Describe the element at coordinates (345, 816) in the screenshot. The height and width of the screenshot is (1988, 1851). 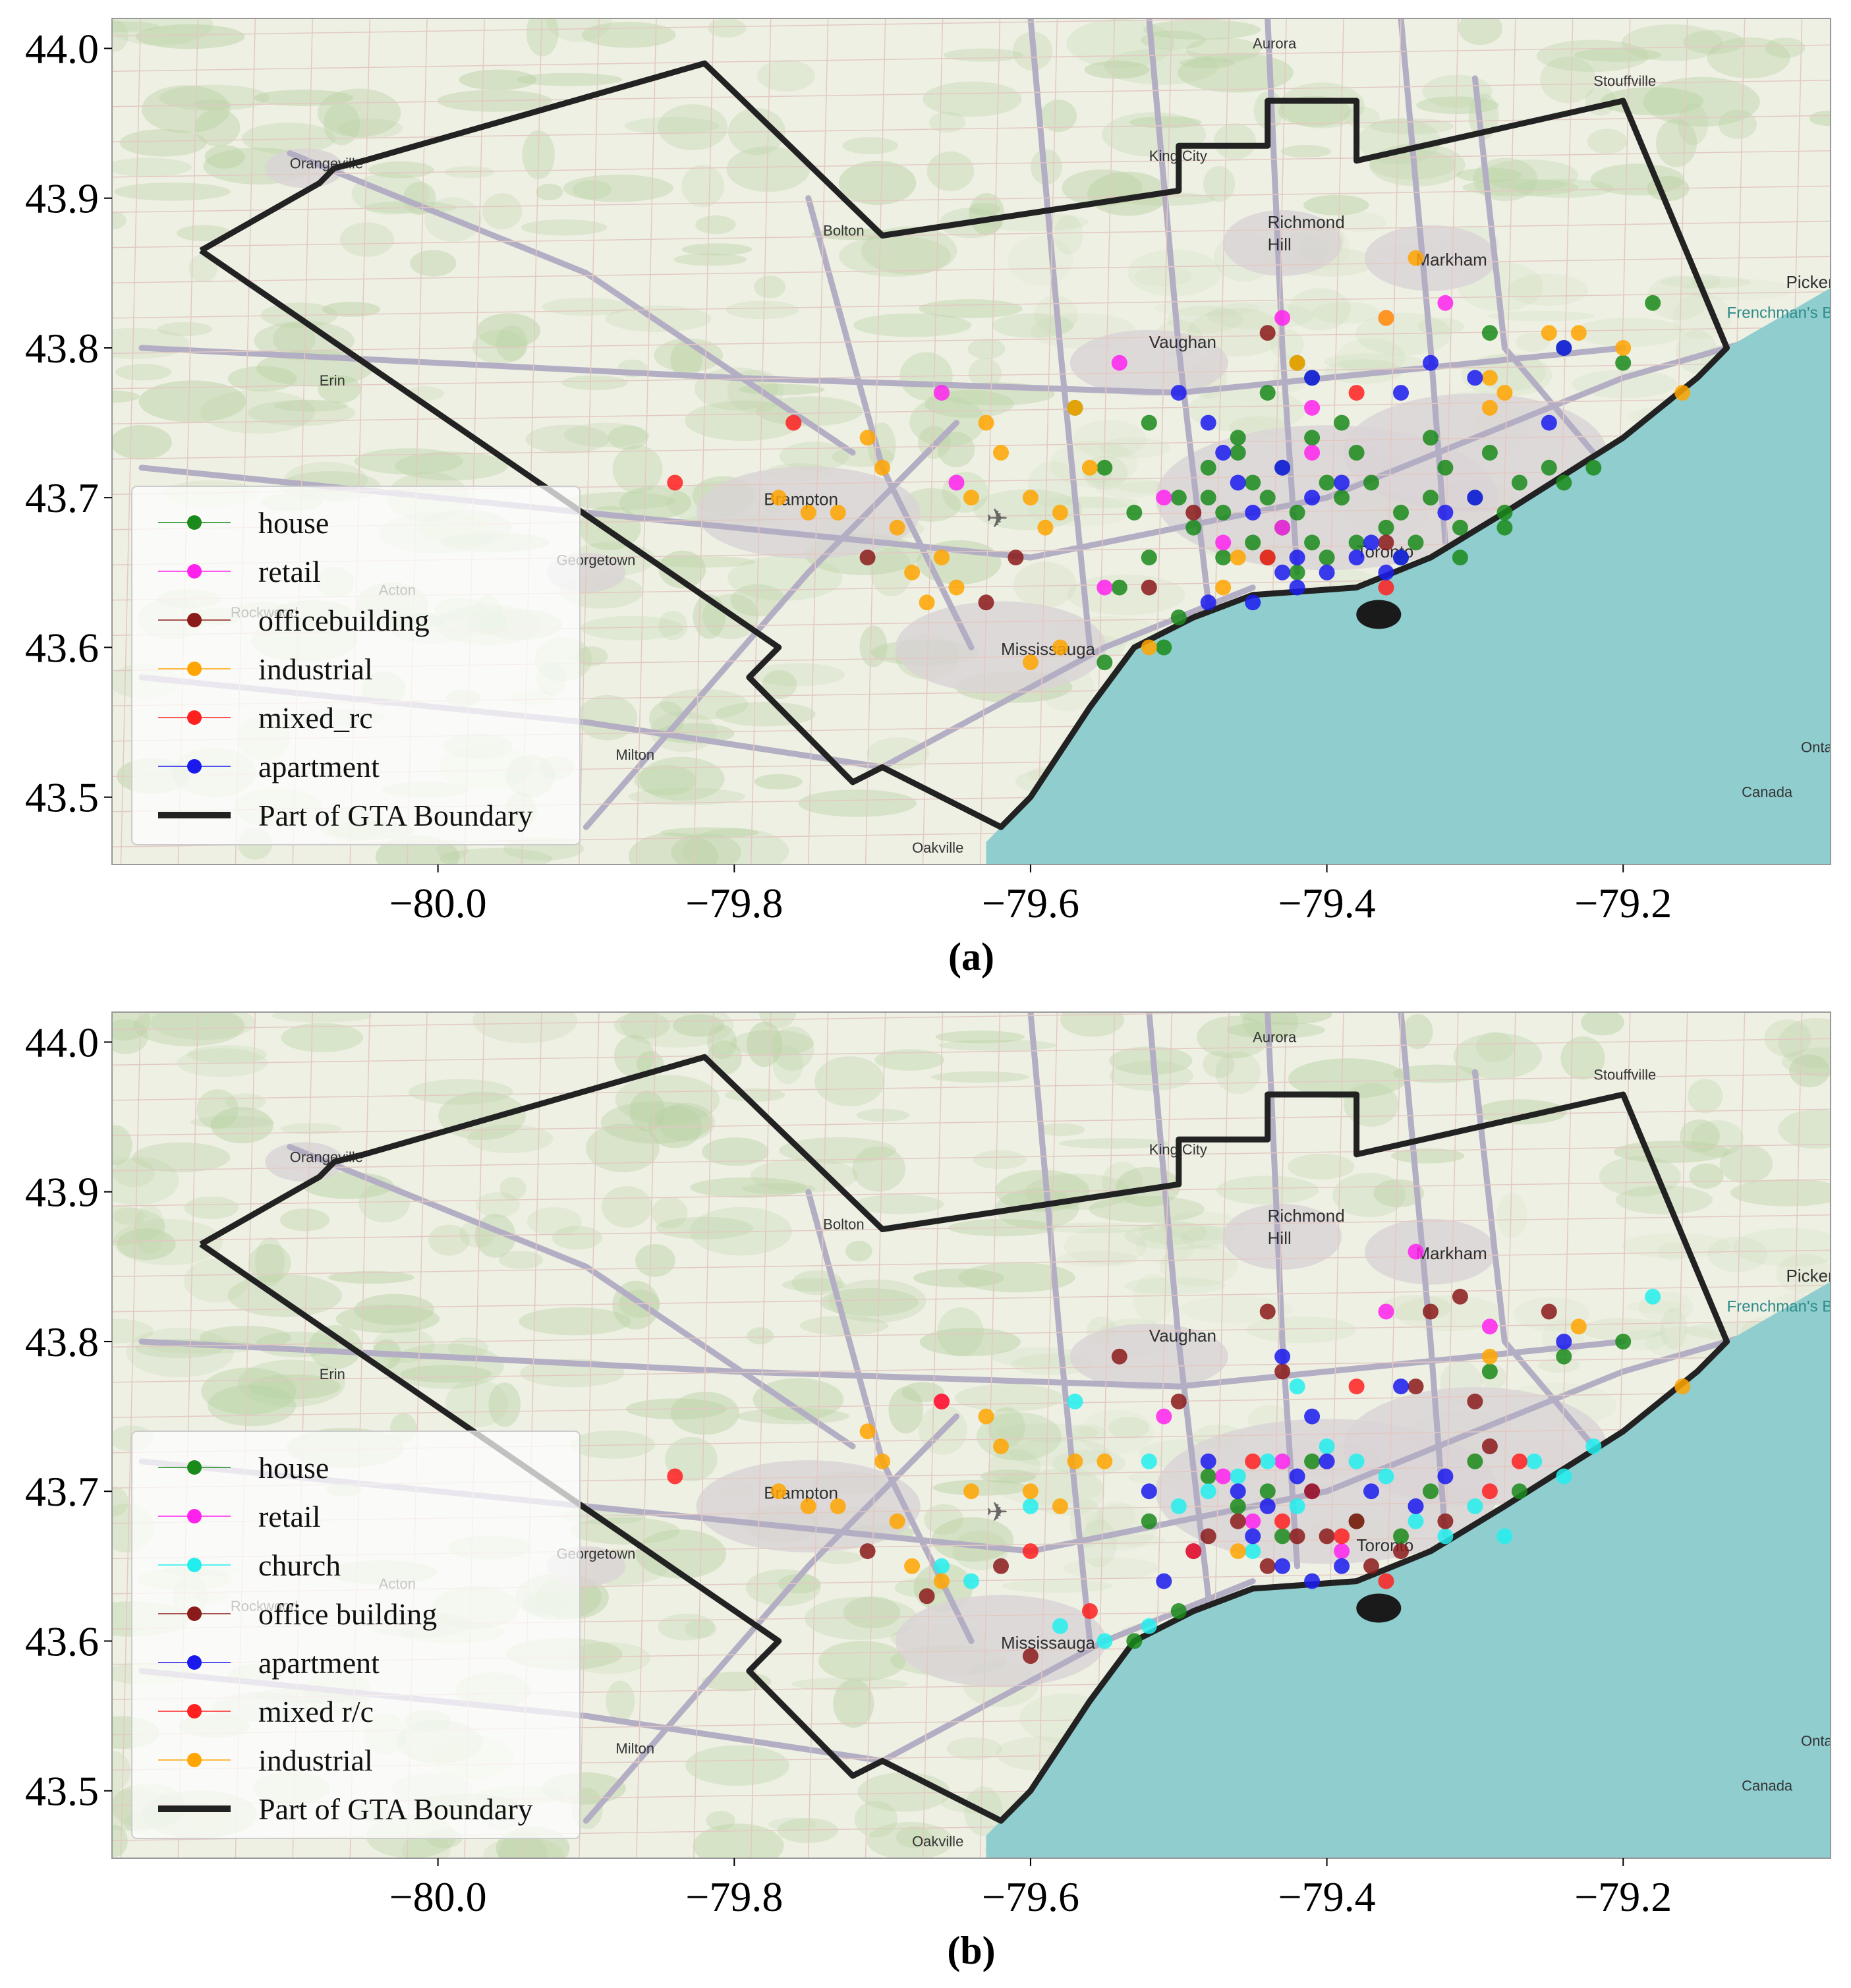
I see `legend-item-part-of-gta-boundary: Part of GTA Boundary` at that location.